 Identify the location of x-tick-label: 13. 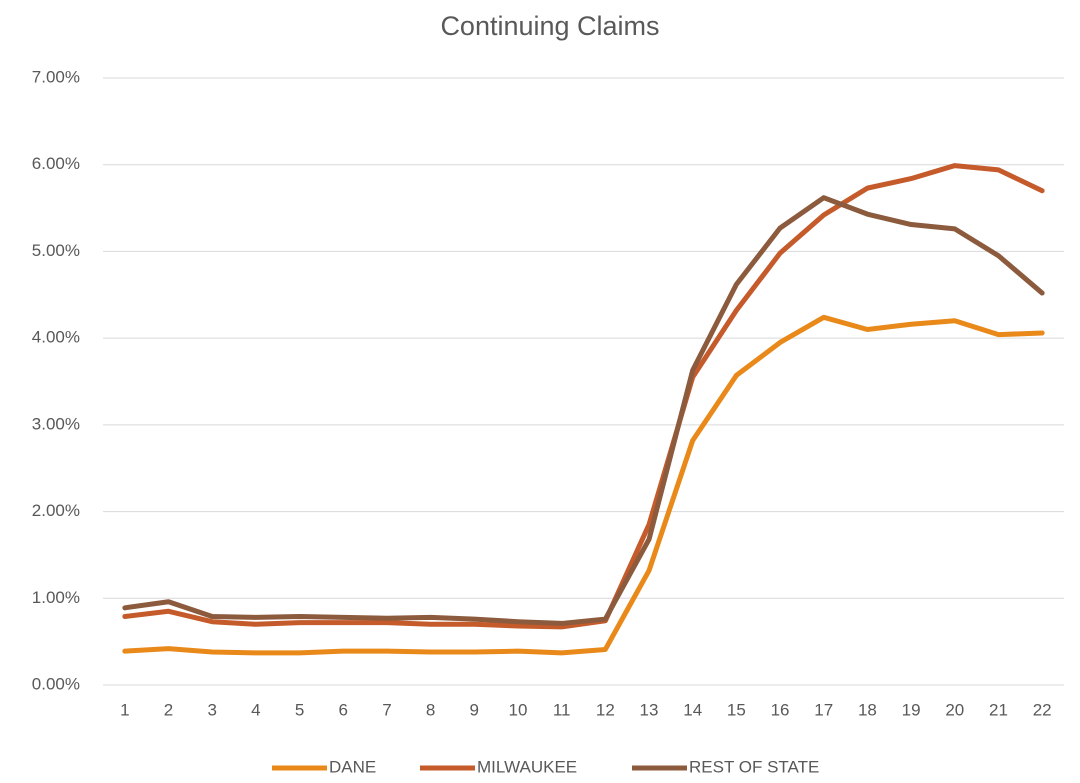
(649, 709).